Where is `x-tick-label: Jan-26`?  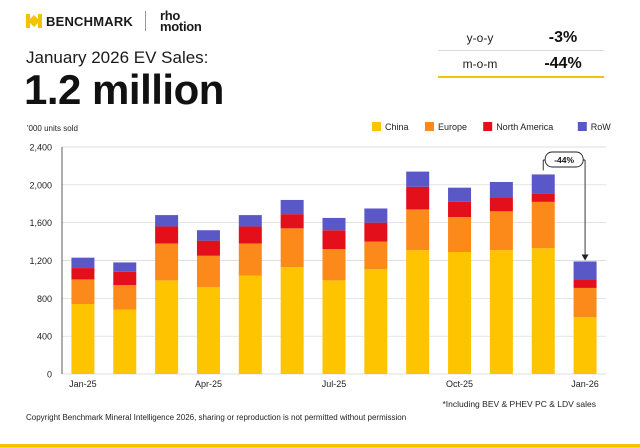
x-tick-label: Jan-26 is located at coordinates (585, 384).